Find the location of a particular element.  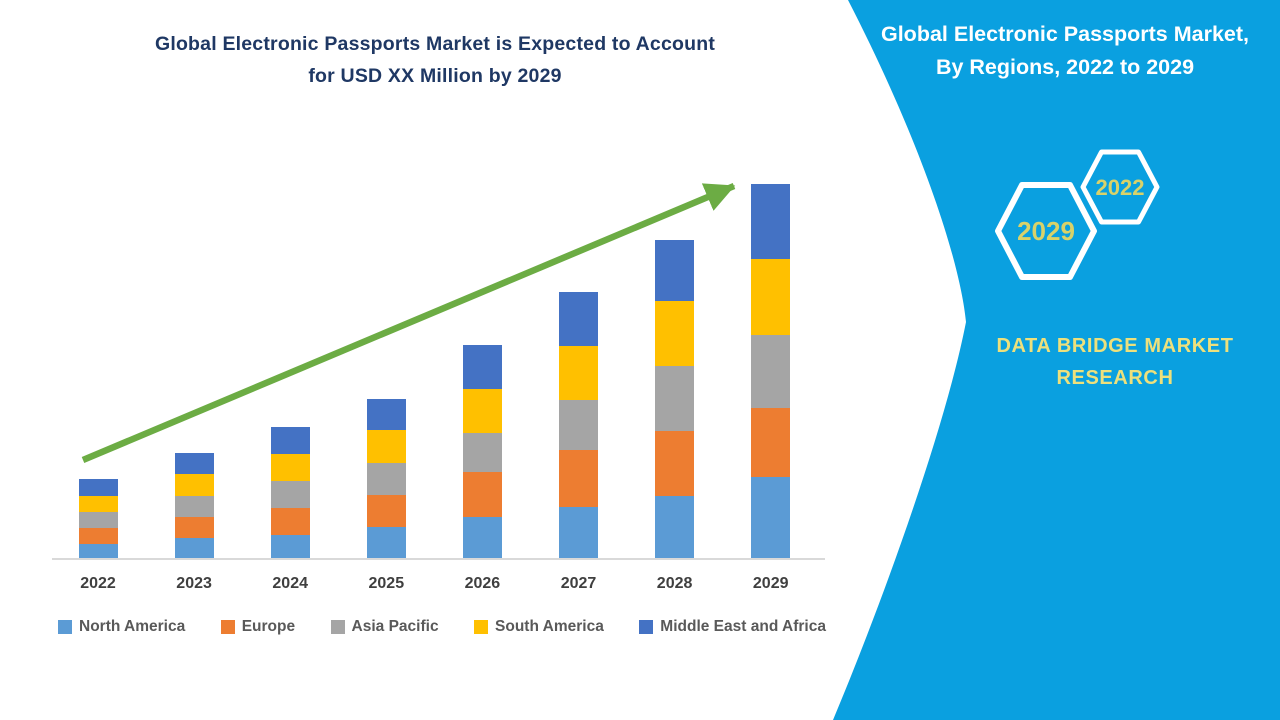

legend-label: Europe is located at coordinates (268, 626).